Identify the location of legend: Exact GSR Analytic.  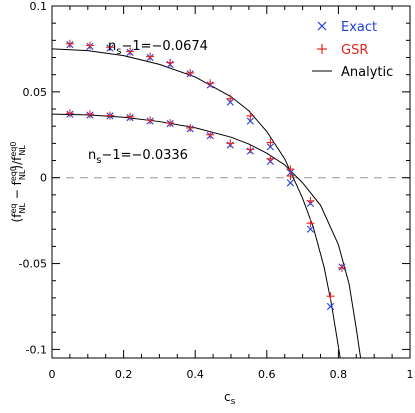
(352, 50).